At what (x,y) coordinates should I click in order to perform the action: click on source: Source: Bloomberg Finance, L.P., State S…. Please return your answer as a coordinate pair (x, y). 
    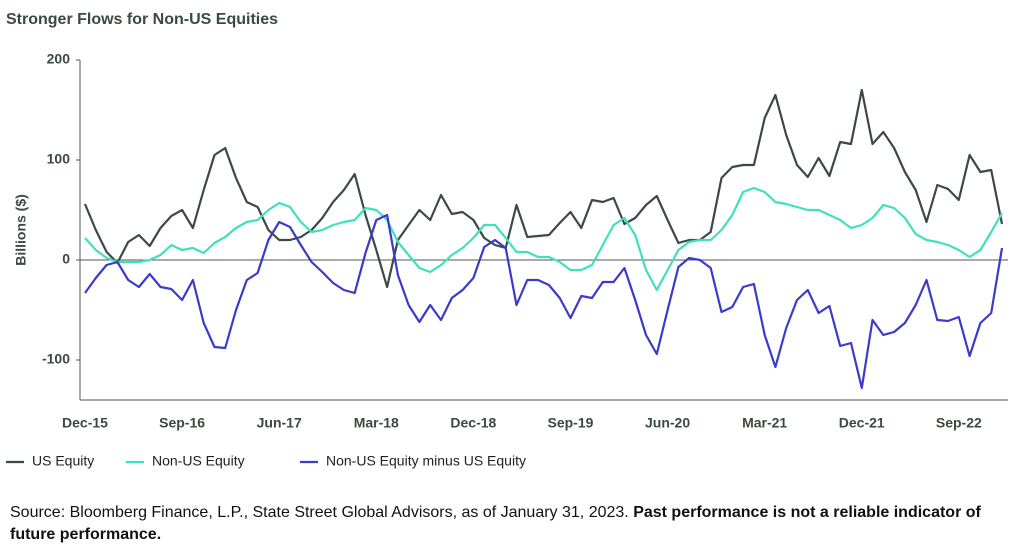
    Looking at the image, I should click on (319, 512).